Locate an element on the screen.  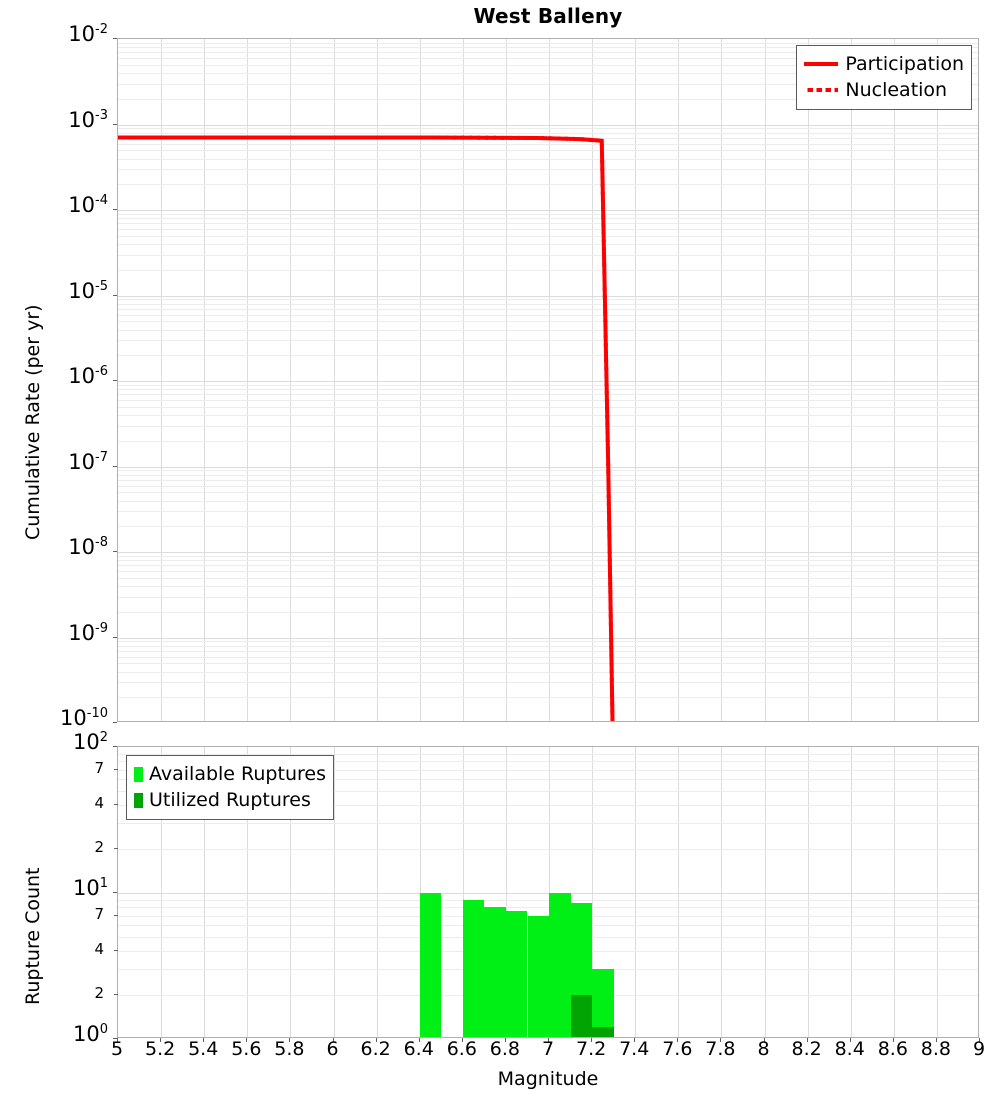
legend-rupture-count: Available Ruptures Utilized Ruptures is located at coordinates (230, 787).